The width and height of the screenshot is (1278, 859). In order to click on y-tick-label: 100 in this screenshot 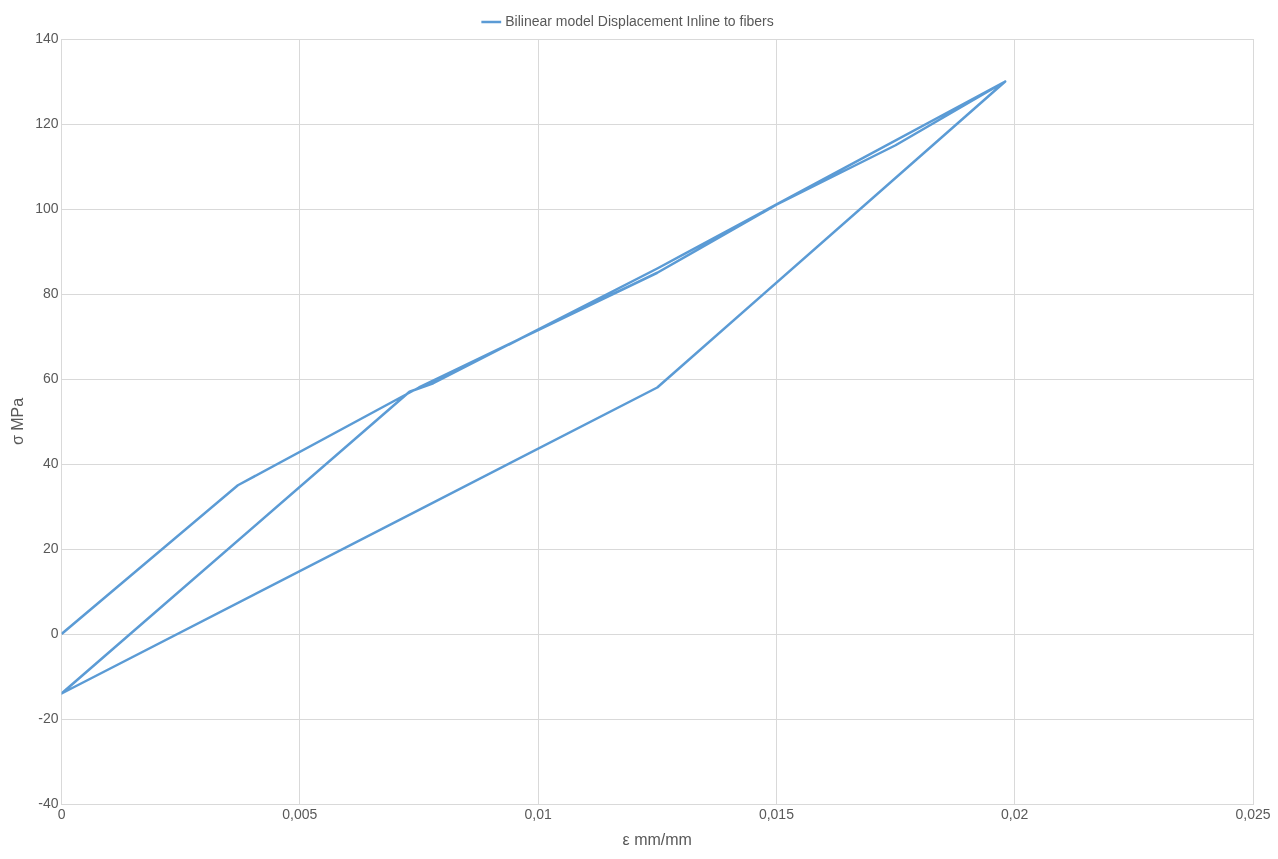, I will do `click(47, 207)`.